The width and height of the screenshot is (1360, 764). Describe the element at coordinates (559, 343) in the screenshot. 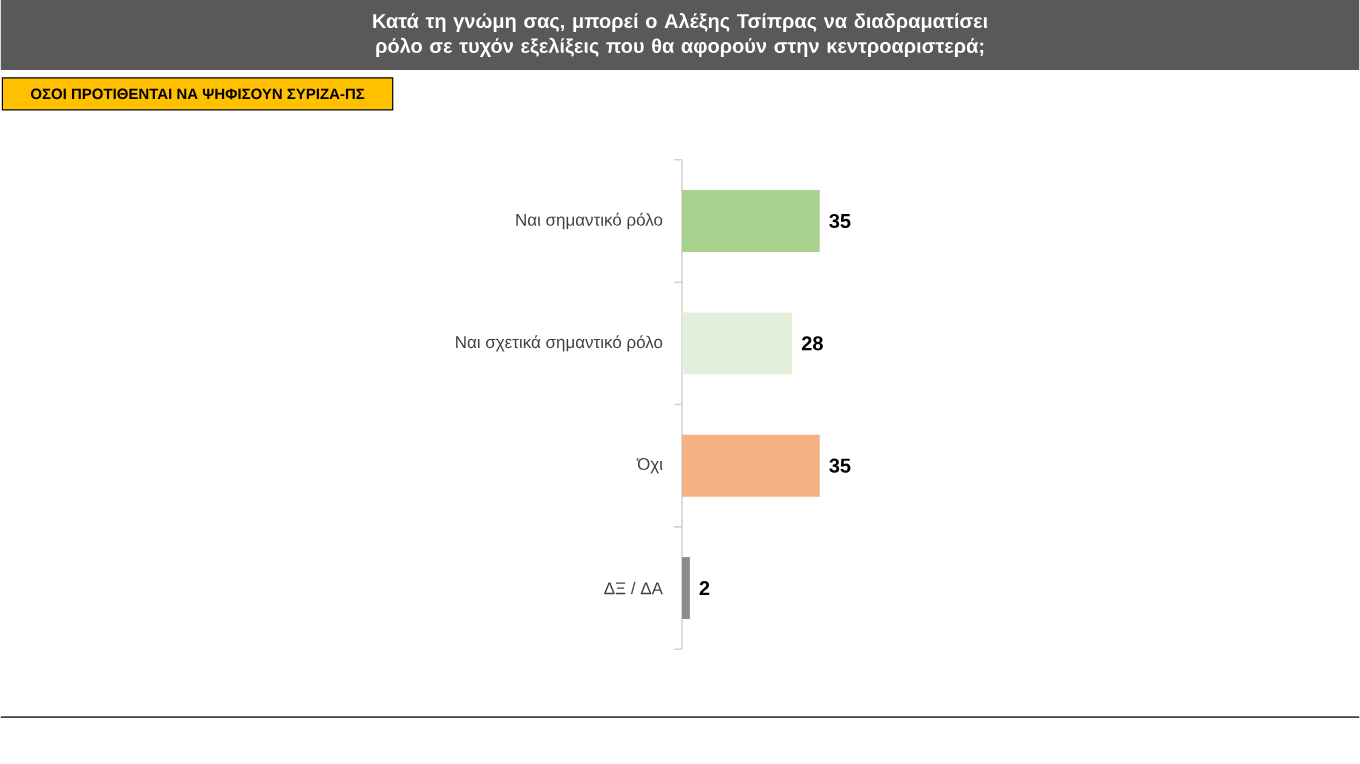

I see `y-tick-label: Ναι σχετικά σημαντικό ρόλο` at that location.